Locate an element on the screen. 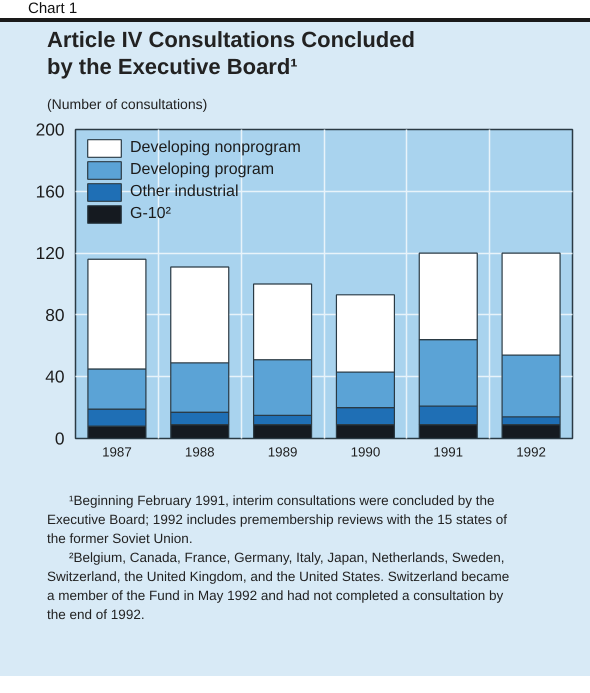  caption: Chart 1 is located at coordinates (53, 9).